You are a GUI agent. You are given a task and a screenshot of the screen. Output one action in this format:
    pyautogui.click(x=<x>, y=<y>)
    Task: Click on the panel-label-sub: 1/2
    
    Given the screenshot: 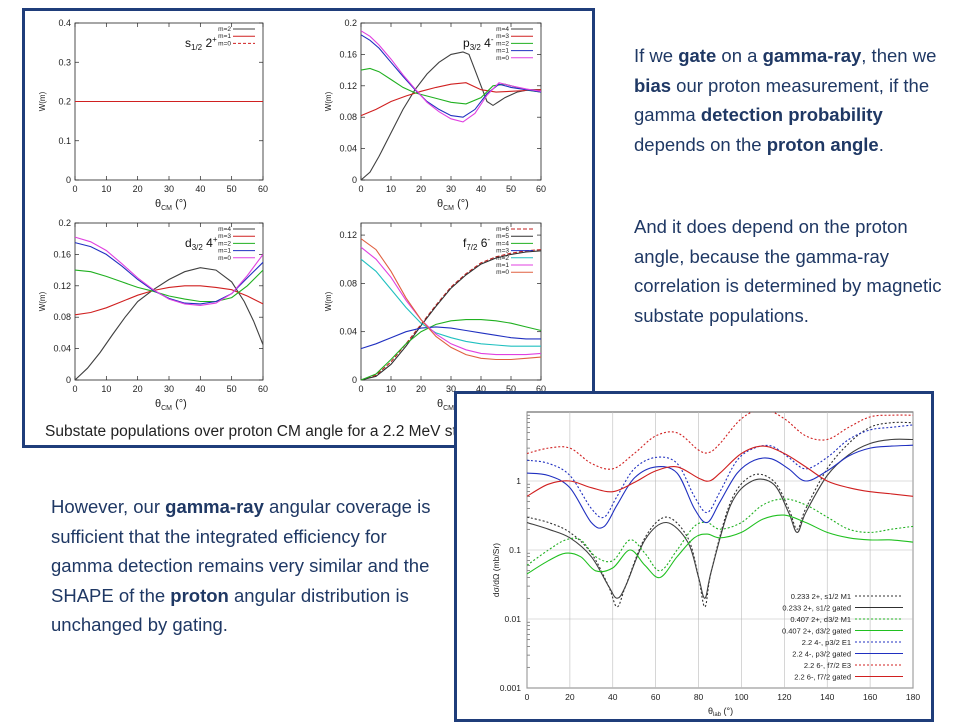 What is the action you would take?
    pyautogui.click(x=197, y=47)
    